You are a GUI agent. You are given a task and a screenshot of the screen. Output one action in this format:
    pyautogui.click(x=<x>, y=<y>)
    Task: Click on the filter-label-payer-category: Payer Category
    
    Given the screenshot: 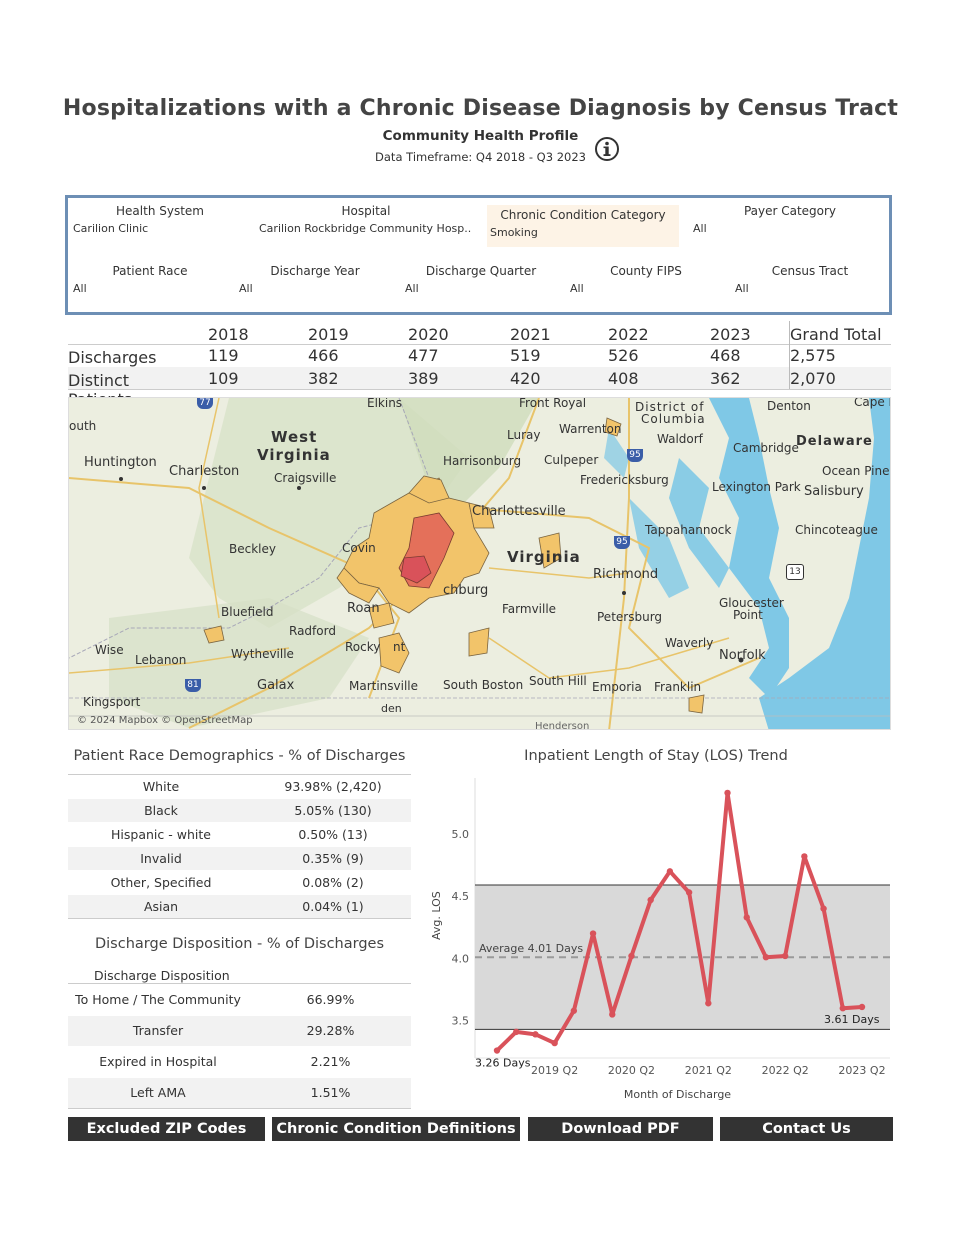 What is the action you would take?
    pyautogui.click(x=790, y=211)
    